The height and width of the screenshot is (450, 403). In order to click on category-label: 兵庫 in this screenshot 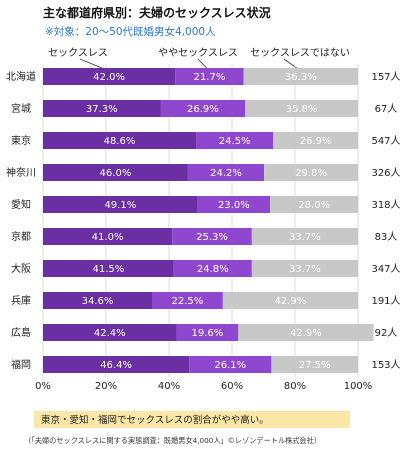, I will do `click(21, 300)`.